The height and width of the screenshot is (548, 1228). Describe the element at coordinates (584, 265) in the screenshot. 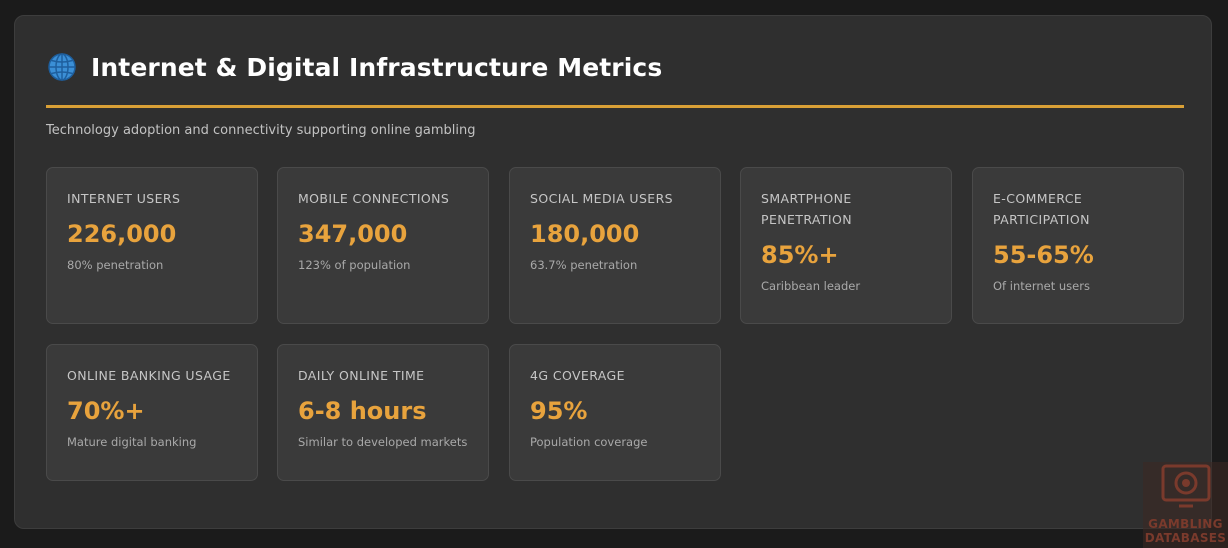

I see `metric-note: 63.7% penetration` at that location.